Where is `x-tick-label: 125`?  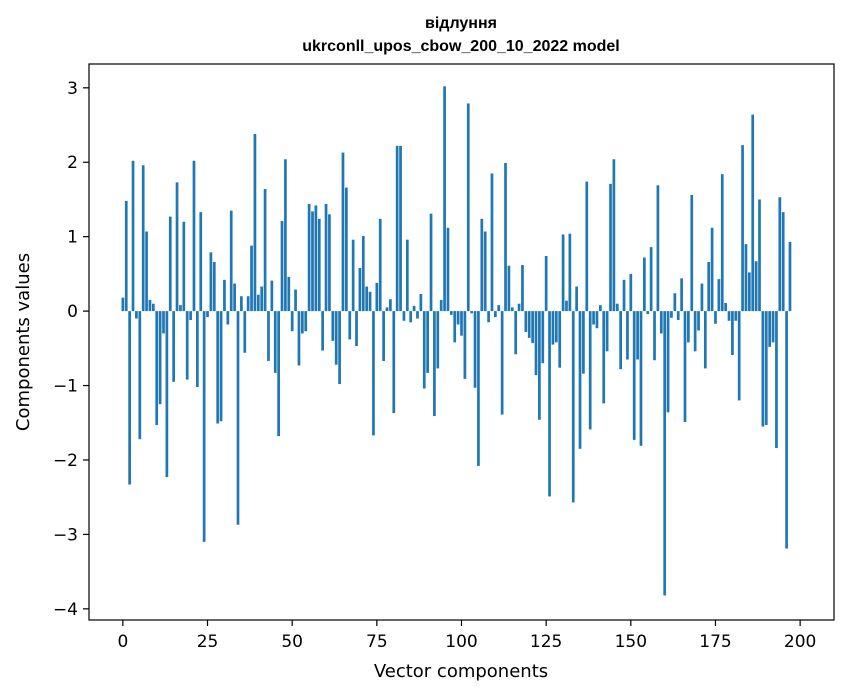
x-tick-label: 125 is located at coordinates (546, 642).